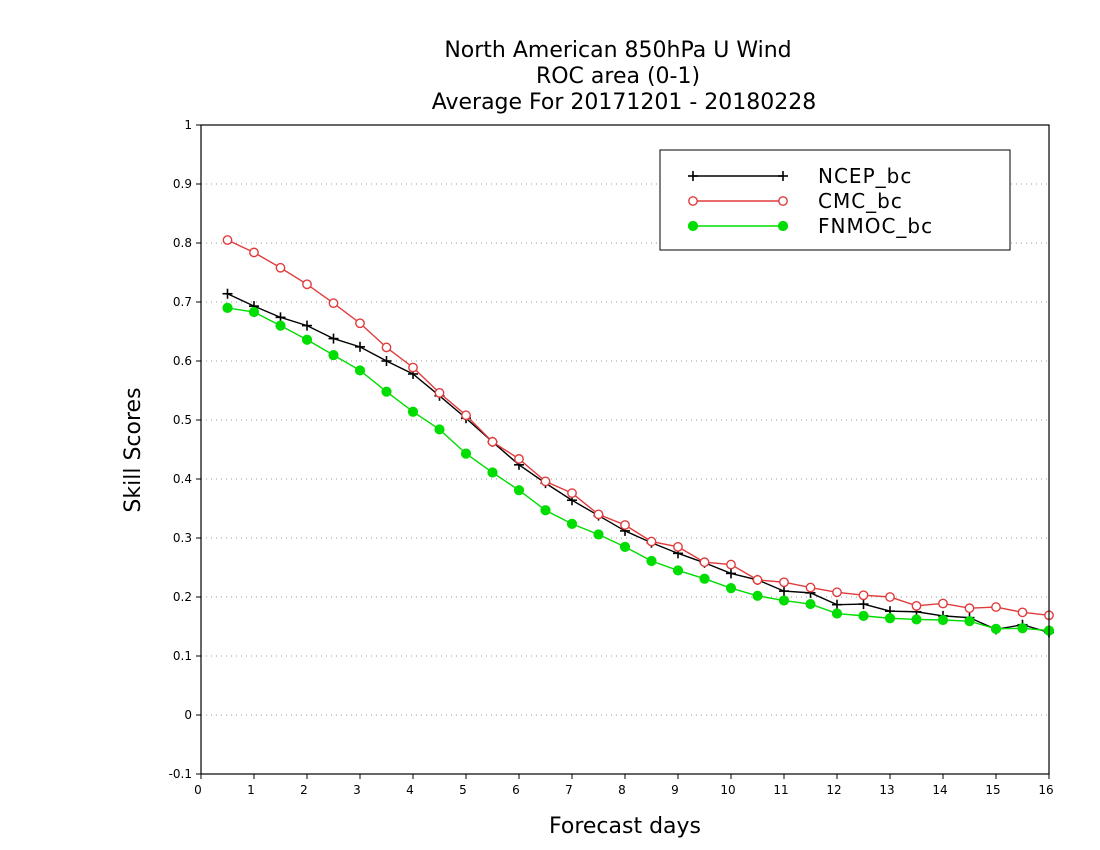 Image resolution: width=1100 pixels, height=850 pixels. I want to click on y-tick-label: 0.5, so click(182, 420).